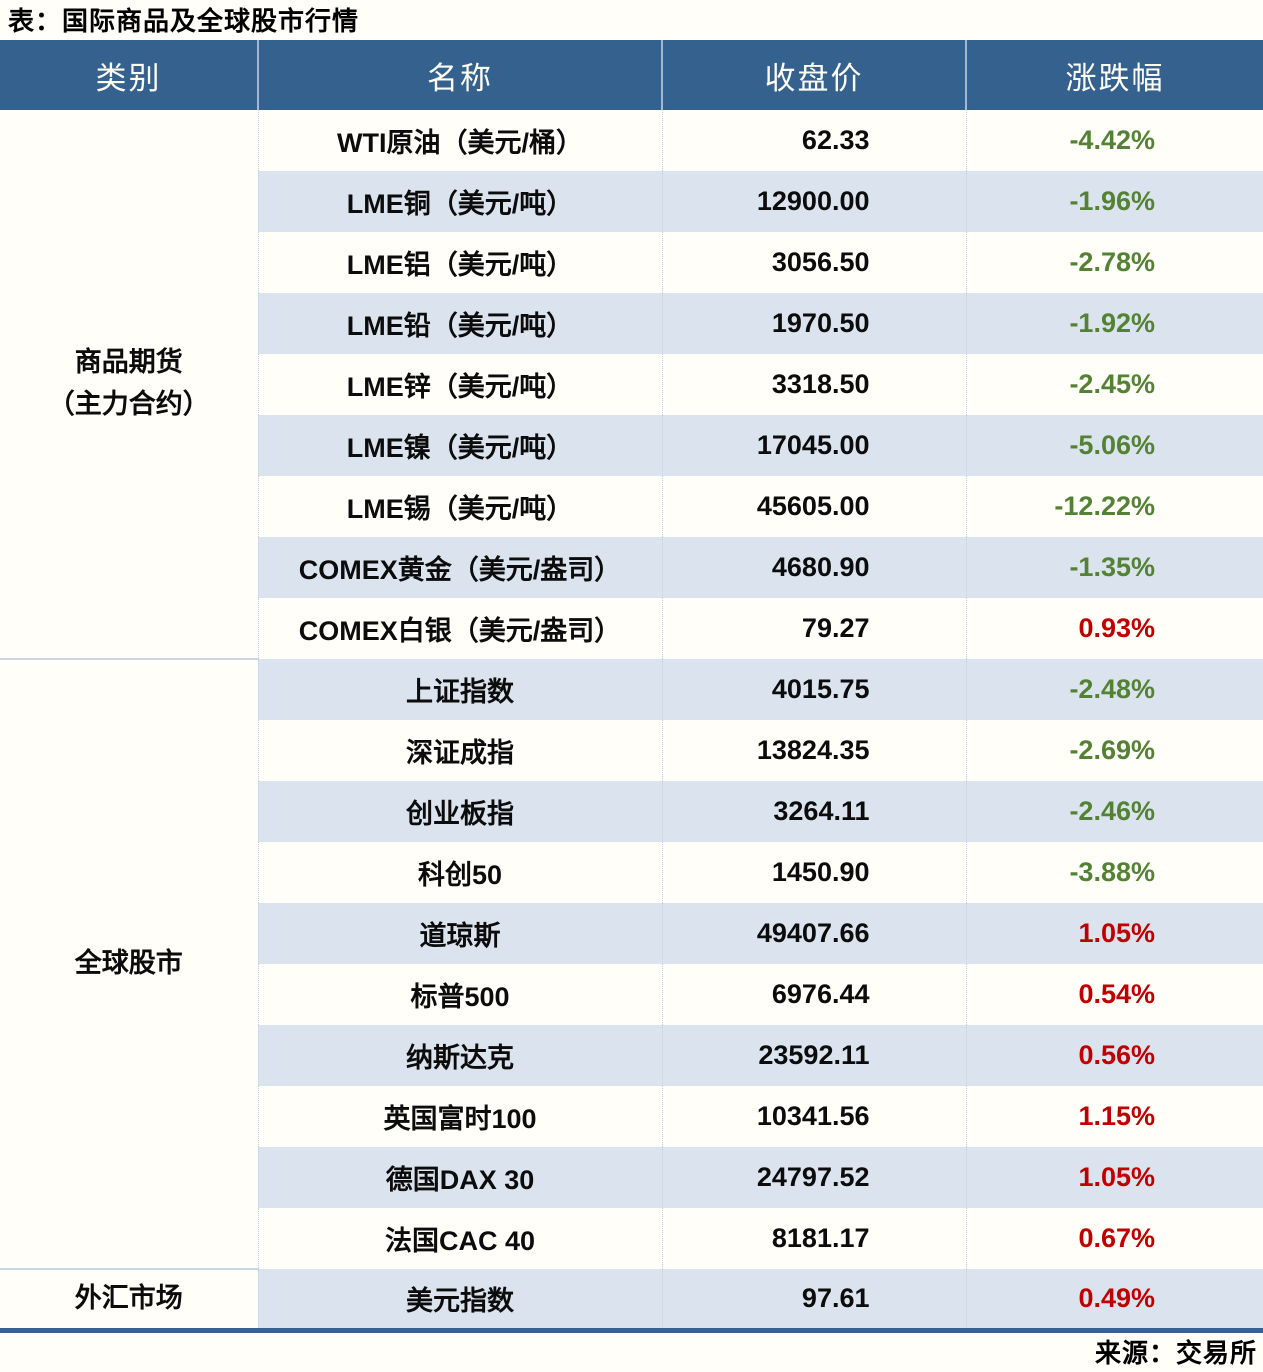 This screenshot has height=1372, width=1263. I want to click on change-percent: -2.46%, so click(1114, 811).